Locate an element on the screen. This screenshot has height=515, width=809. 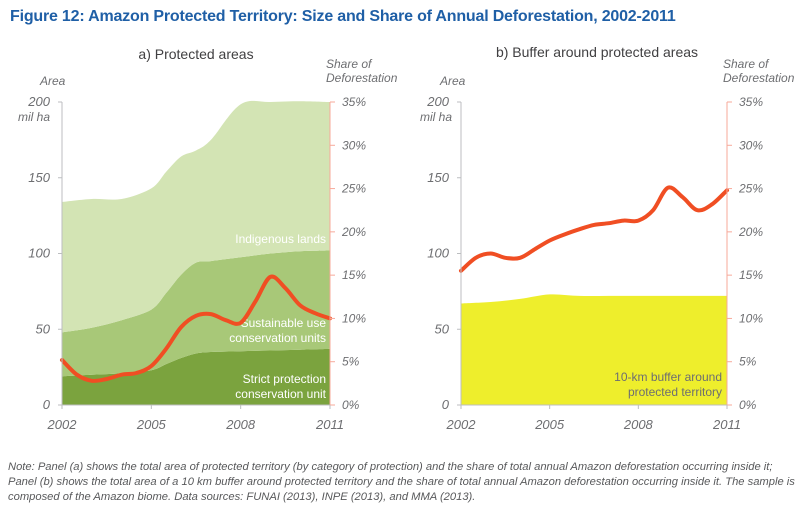
panel-a-area-label-2: conservation units is located at coordinates (277, 338).